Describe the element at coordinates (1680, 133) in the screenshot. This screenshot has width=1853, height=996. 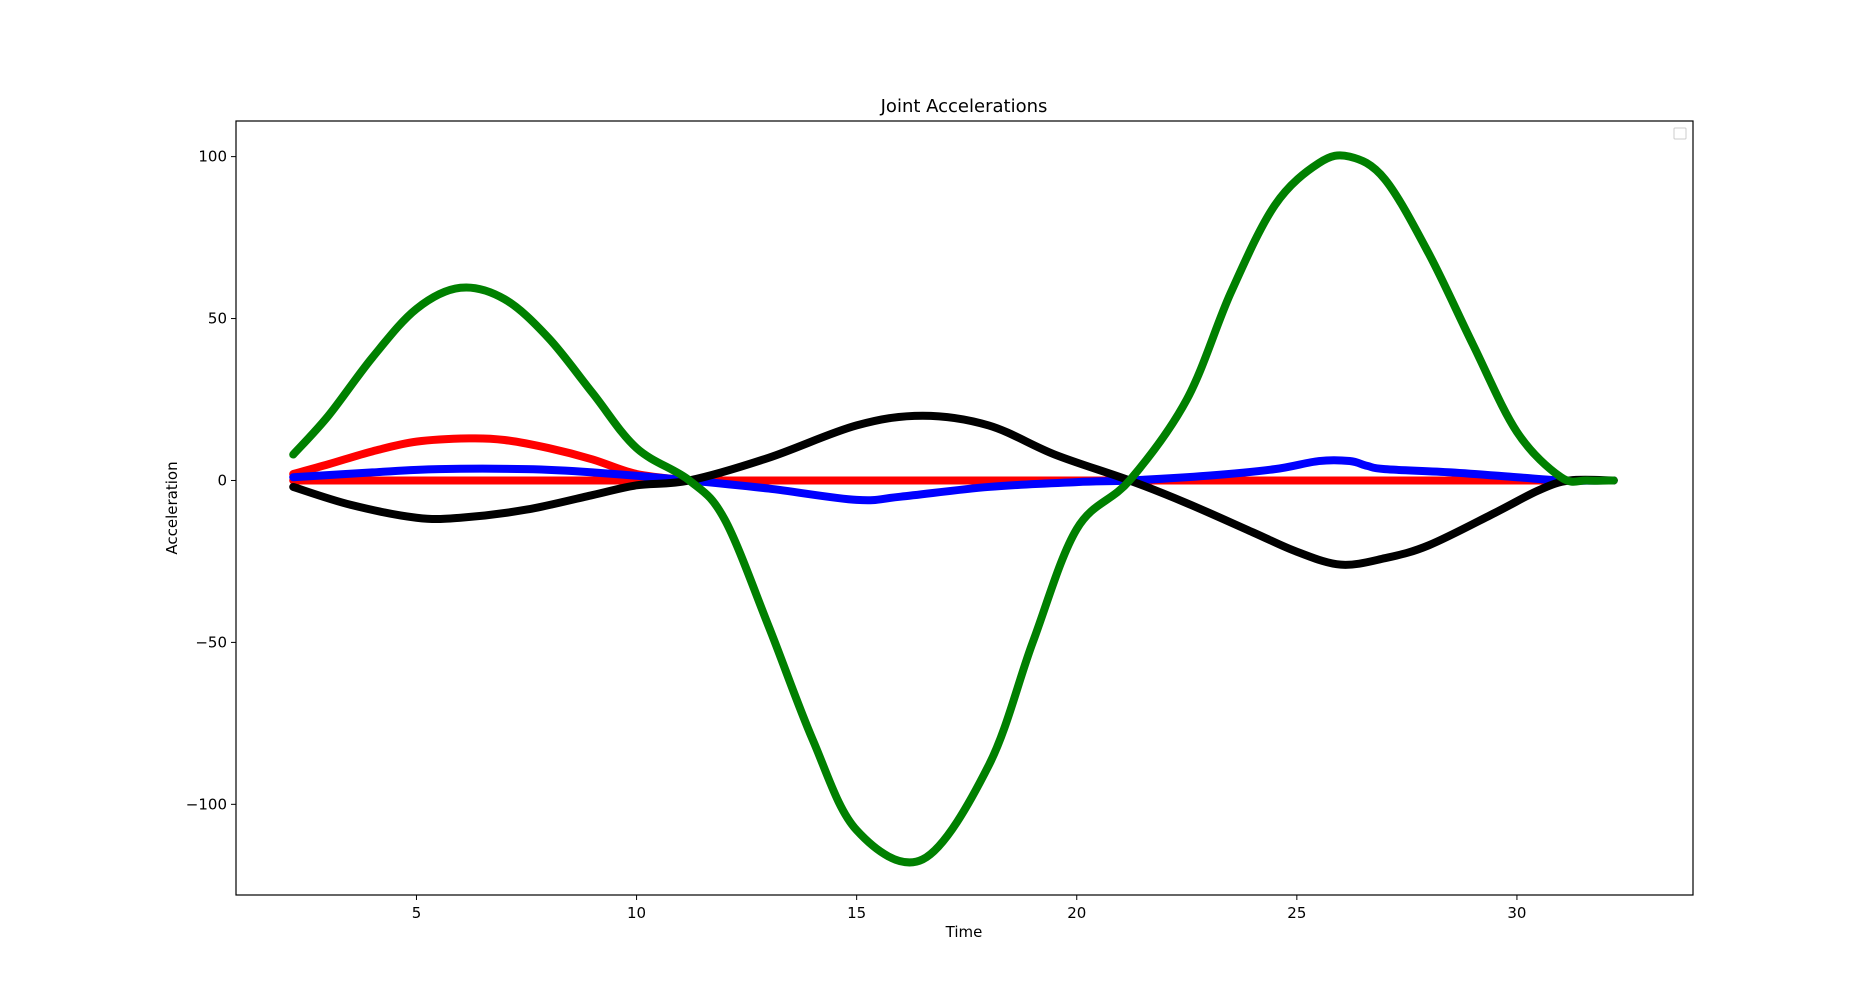
I see `legend-box` at that location.